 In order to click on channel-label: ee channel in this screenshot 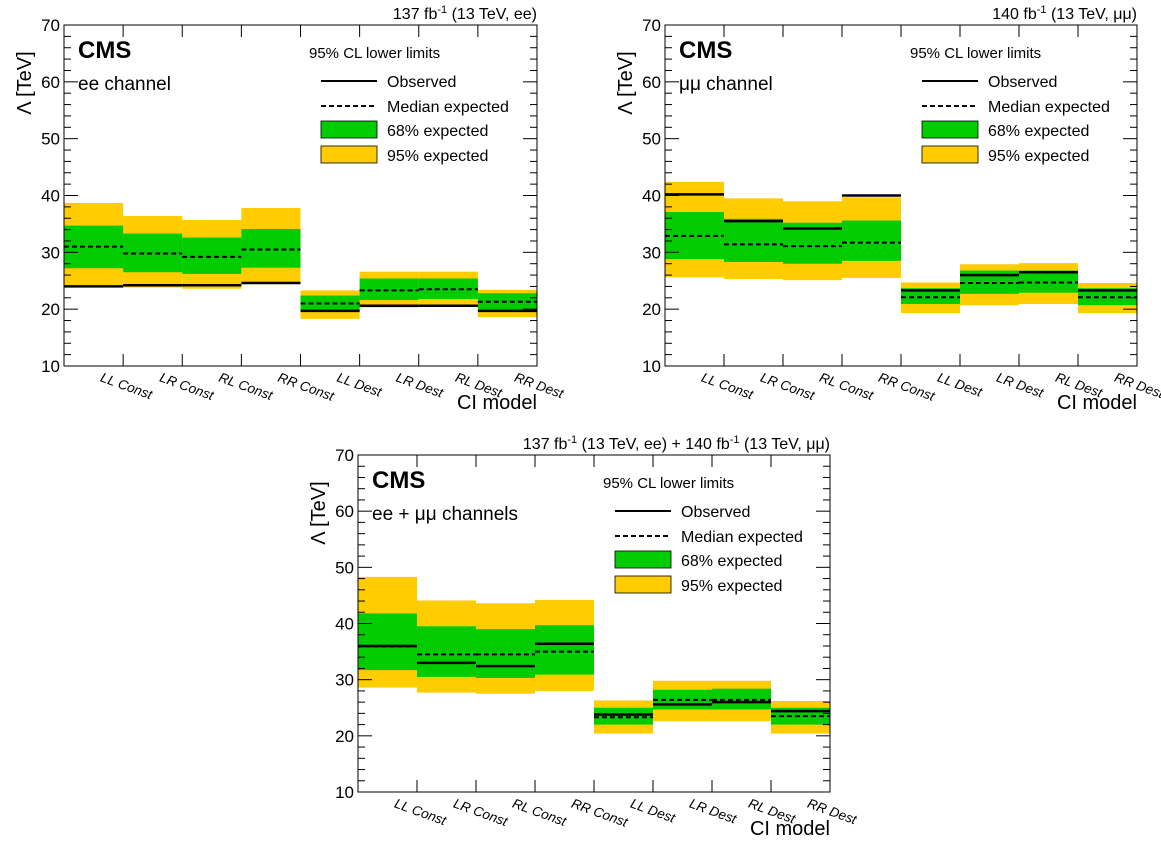, I will do `click(124, 84)`.